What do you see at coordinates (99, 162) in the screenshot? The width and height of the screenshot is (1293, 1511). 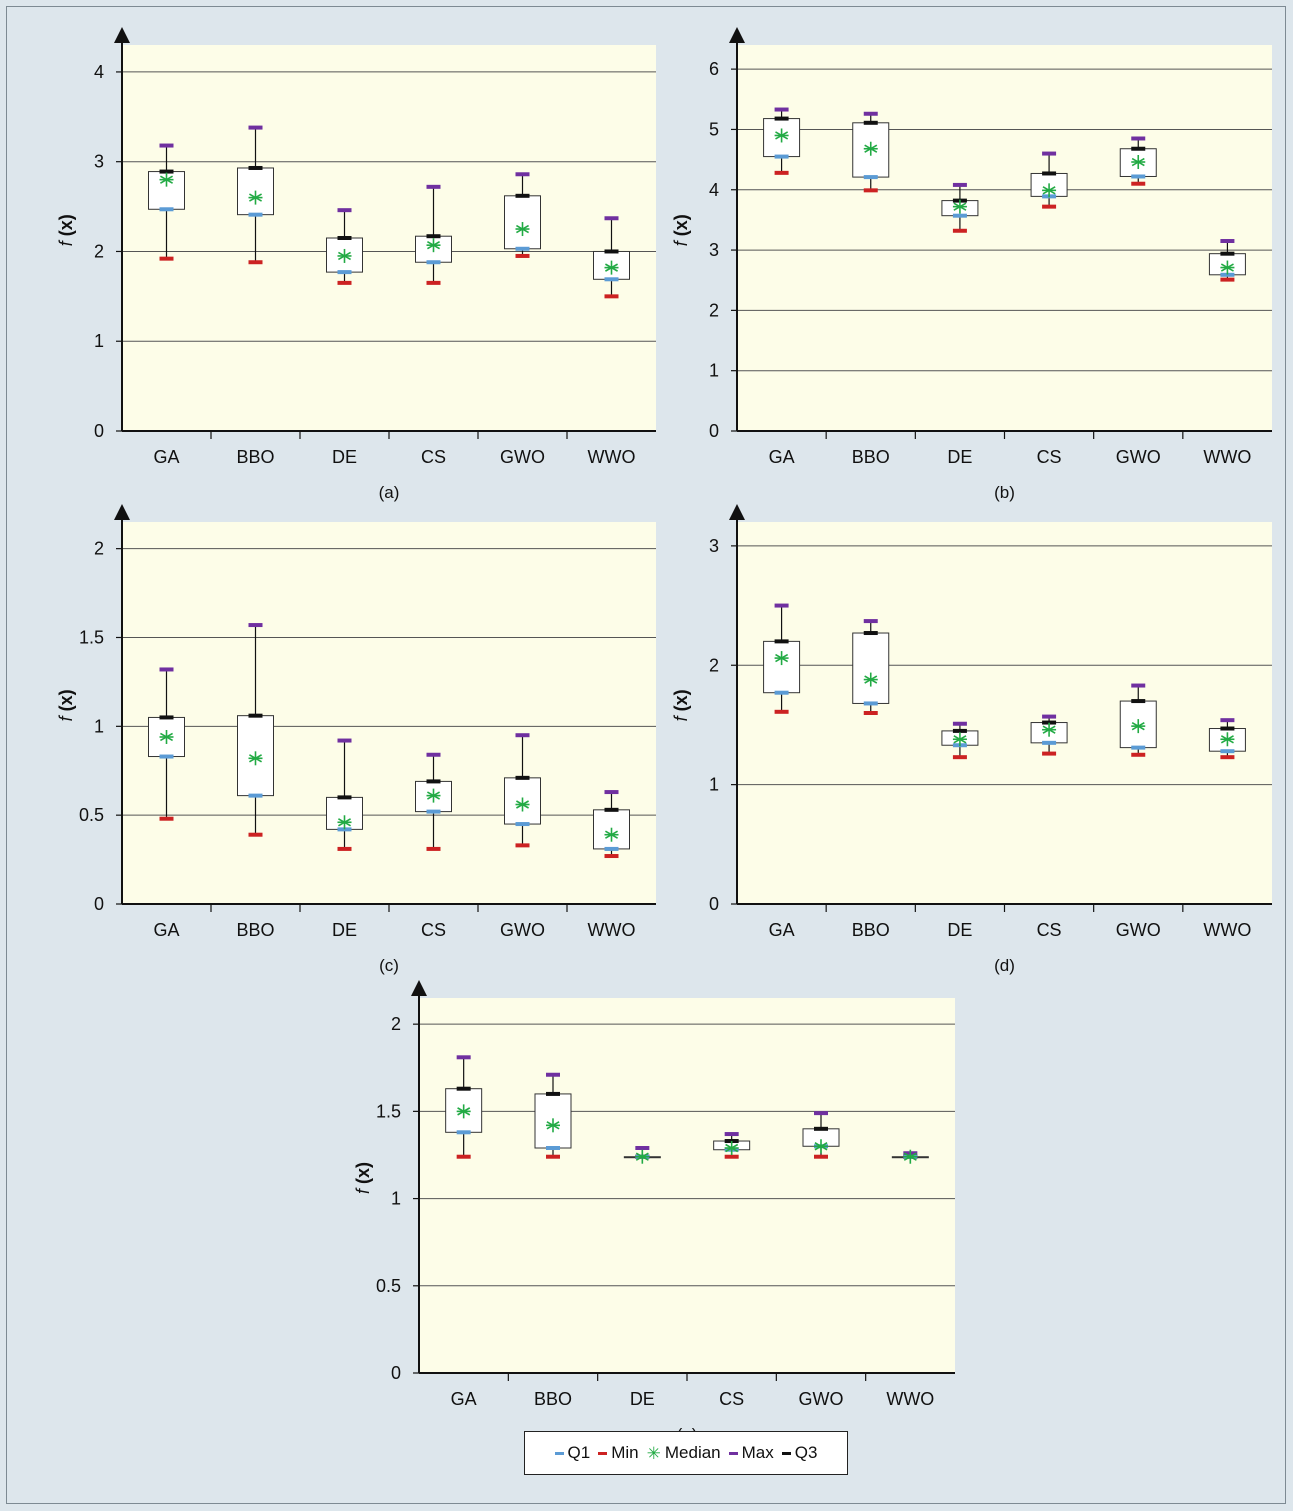 I see `y-tick-label: 3` at bounding box center [99, 162].